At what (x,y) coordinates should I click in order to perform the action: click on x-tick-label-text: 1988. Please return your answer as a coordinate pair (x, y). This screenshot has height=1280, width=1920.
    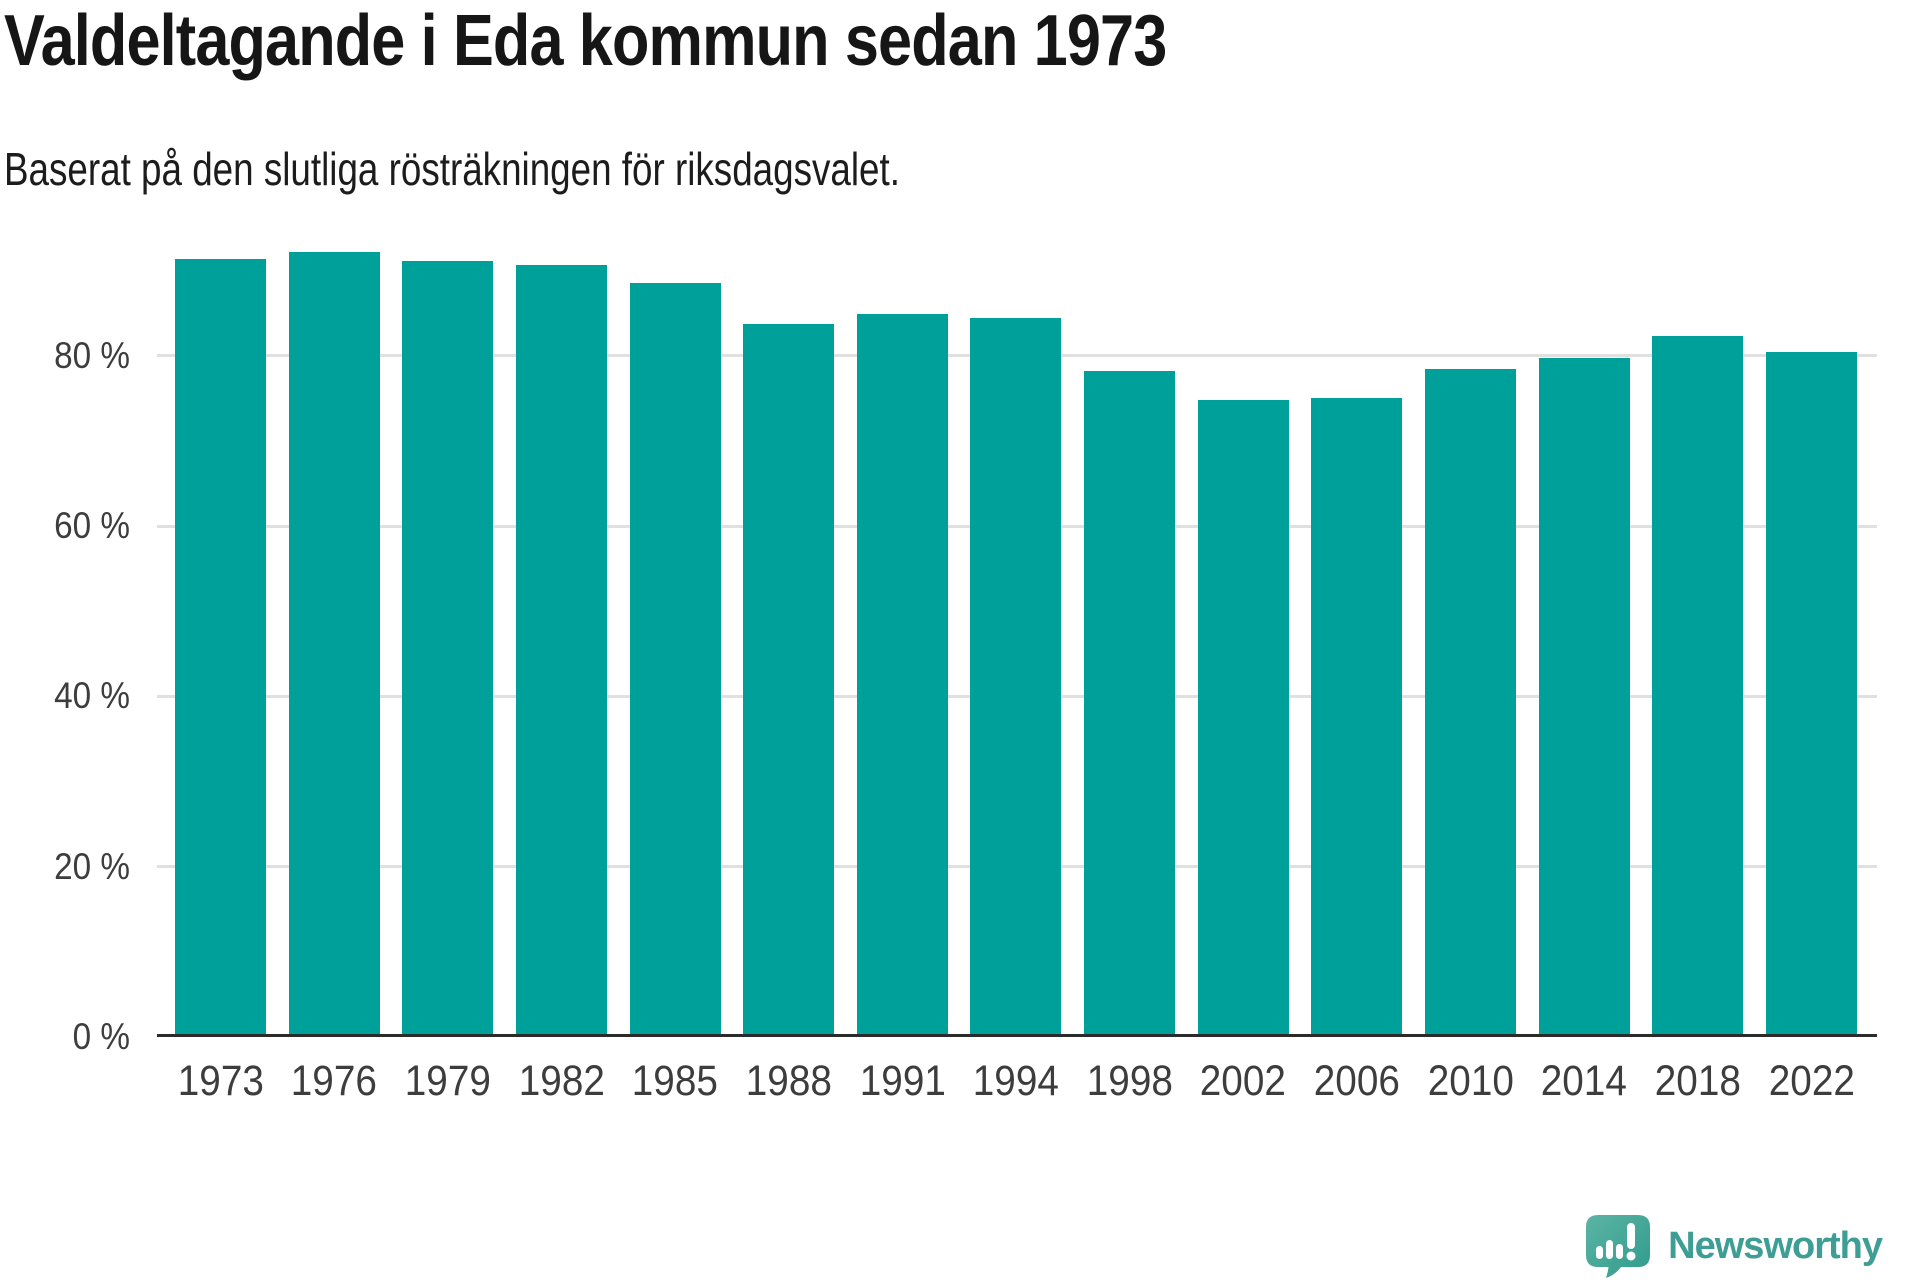
    Looking at the image, I should click on (788, 1081).